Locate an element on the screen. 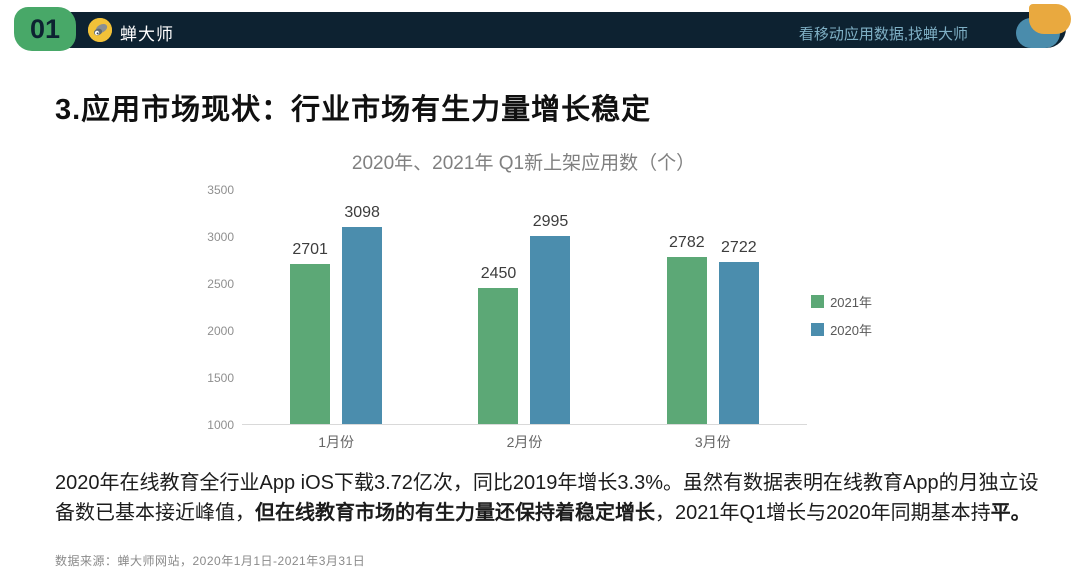 This screenshot has height=583, width=1080. bar-group: 2450 2995 2月份 is located at coordinates (524, 320).